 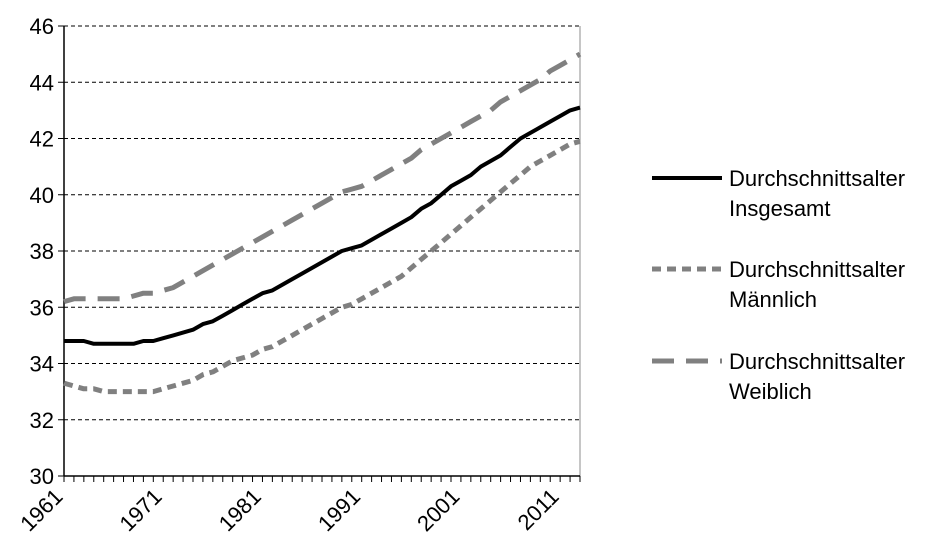 I want to click on y-tick-label: 40, so click(x=42, y=195).